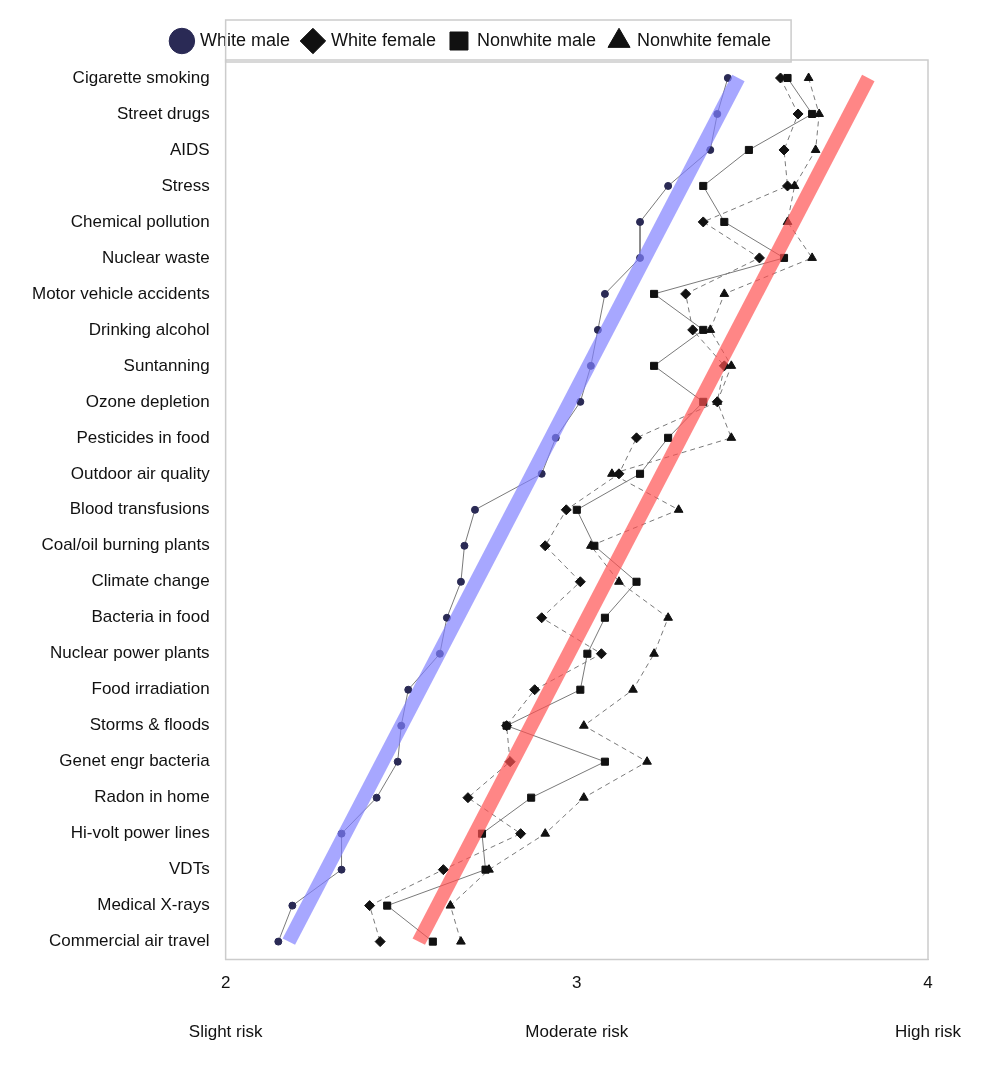  Describe the element at coordinates (189, 869) in the screenshot. I see `y-tick-label: VDTs` at that location.